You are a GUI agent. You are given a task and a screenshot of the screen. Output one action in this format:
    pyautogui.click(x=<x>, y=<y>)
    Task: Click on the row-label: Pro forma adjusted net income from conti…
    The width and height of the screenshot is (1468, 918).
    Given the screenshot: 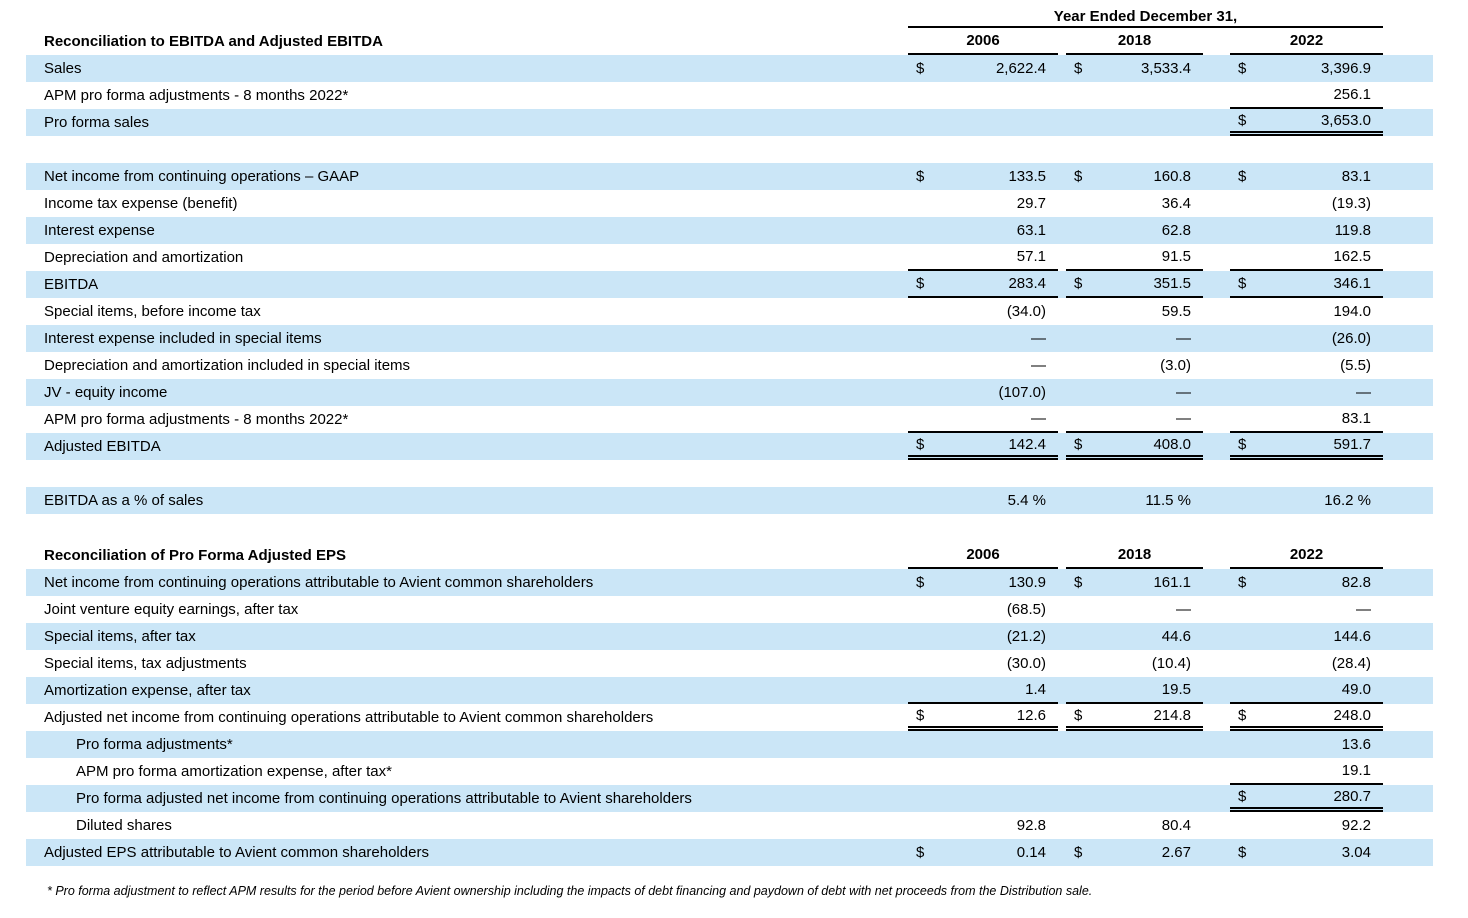 What is the action you would take?
    pyautogui.click(x=384, y=798)
    